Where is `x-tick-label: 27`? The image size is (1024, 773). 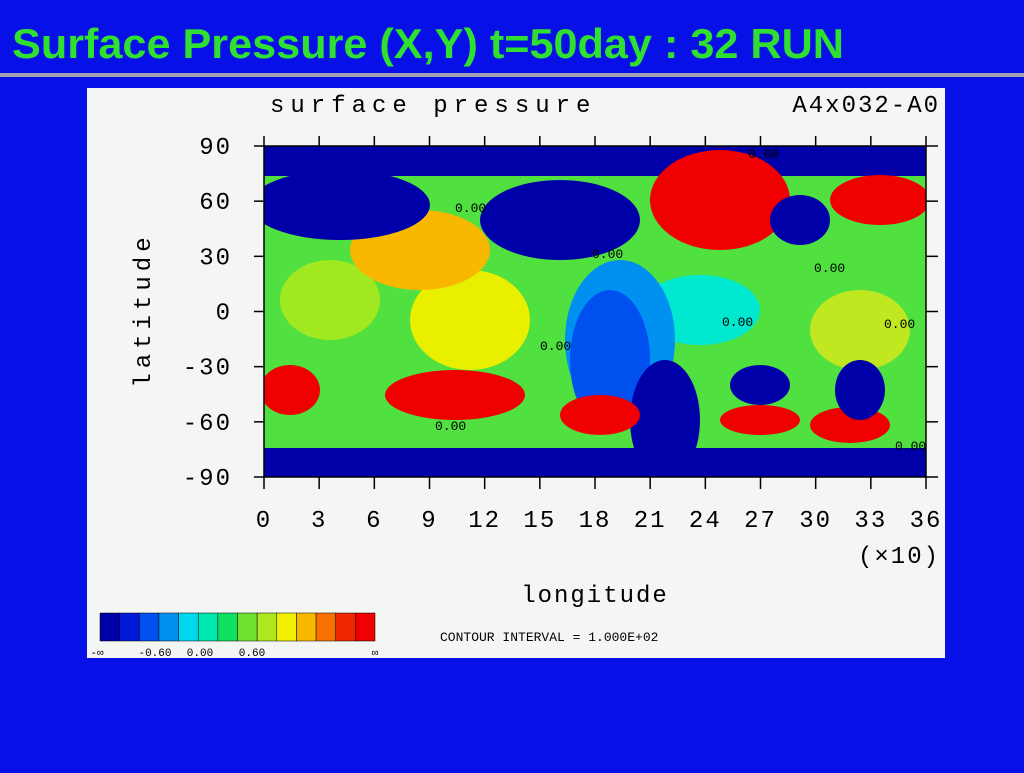 x-tick-label: 27 is located at coordinates (760, 521).